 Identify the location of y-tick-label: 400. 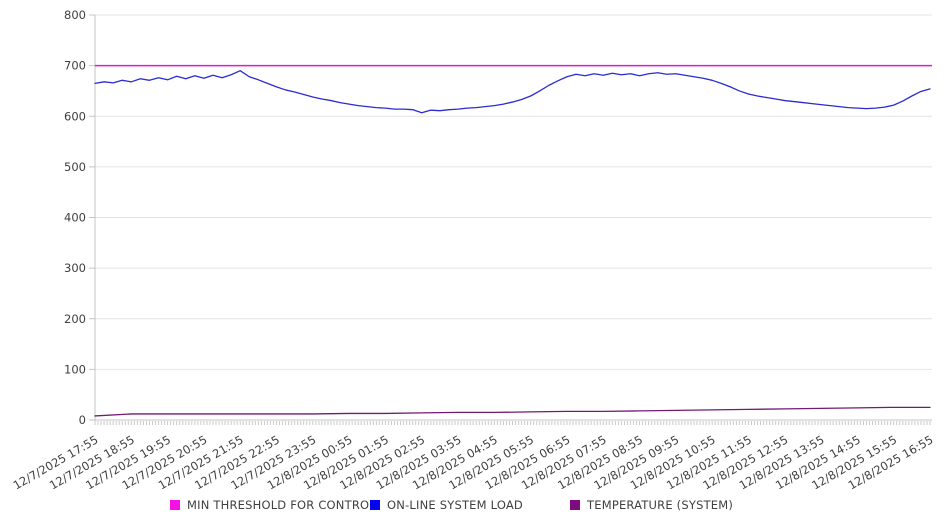
(75, 218).